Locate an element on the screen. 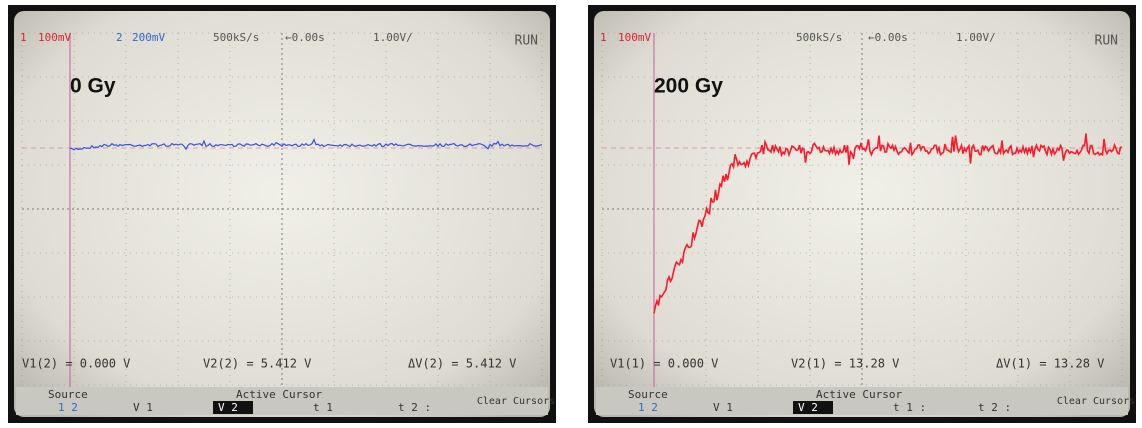 This screenshot has height=428, width=1142. dose-label: 200 Gy is located at coordinates (688, 86).